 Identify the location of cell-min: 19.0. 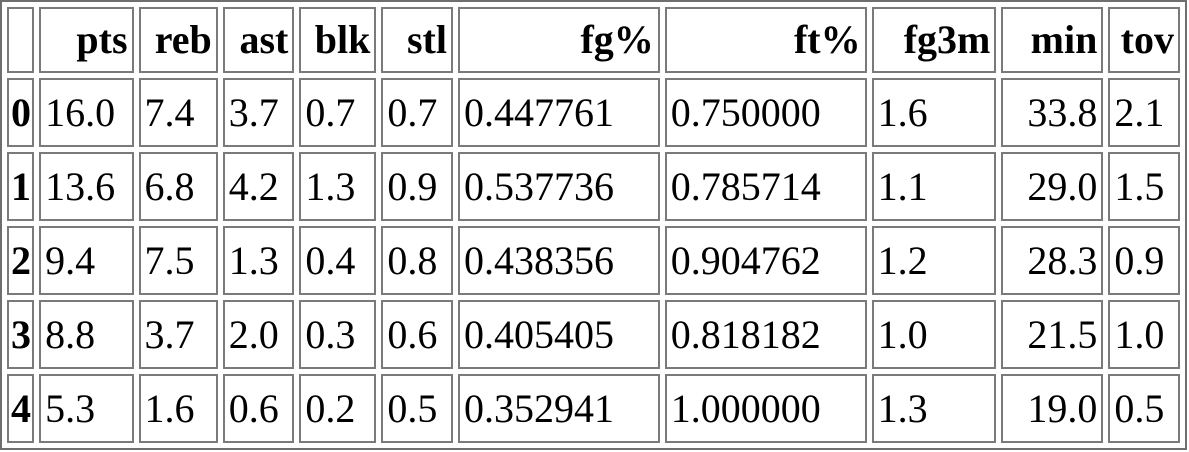
(1052, 408).